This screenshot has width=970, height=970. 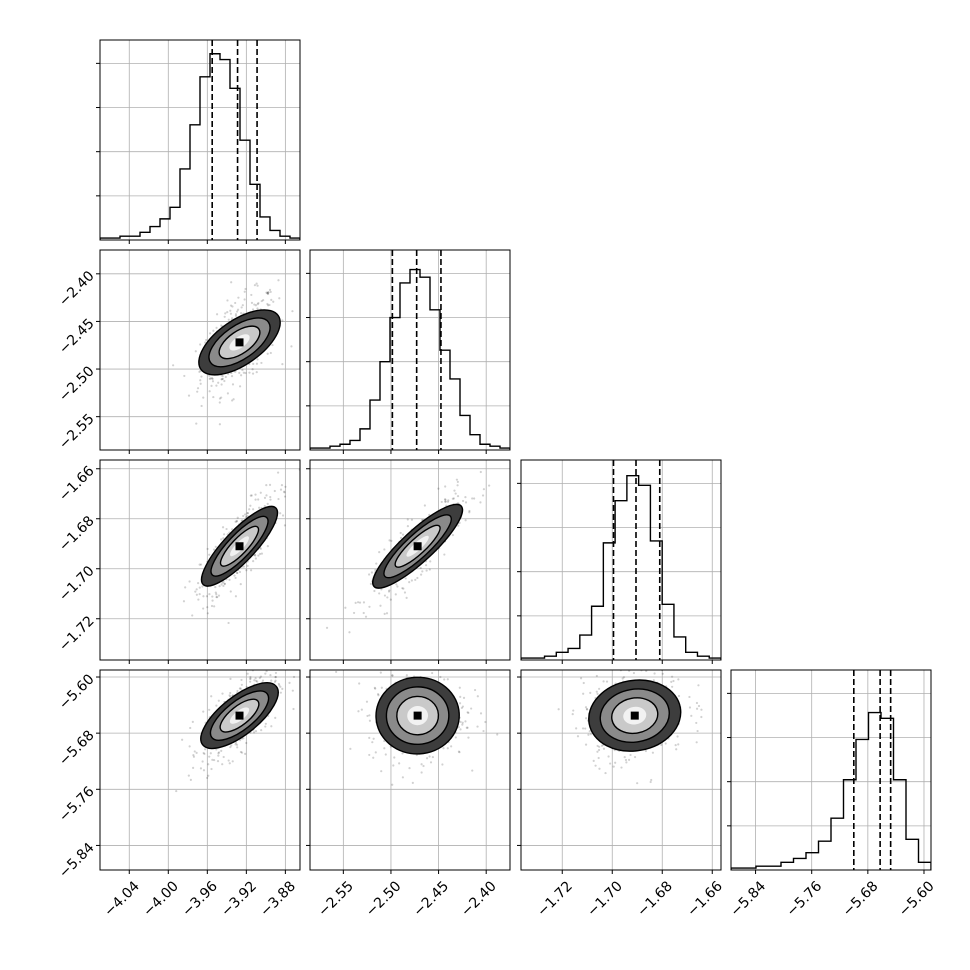 What do you see at coordinates (77, 749) in the screenshot?
I see `y-tick-label: −5.68` at bounding box center [77, 749].